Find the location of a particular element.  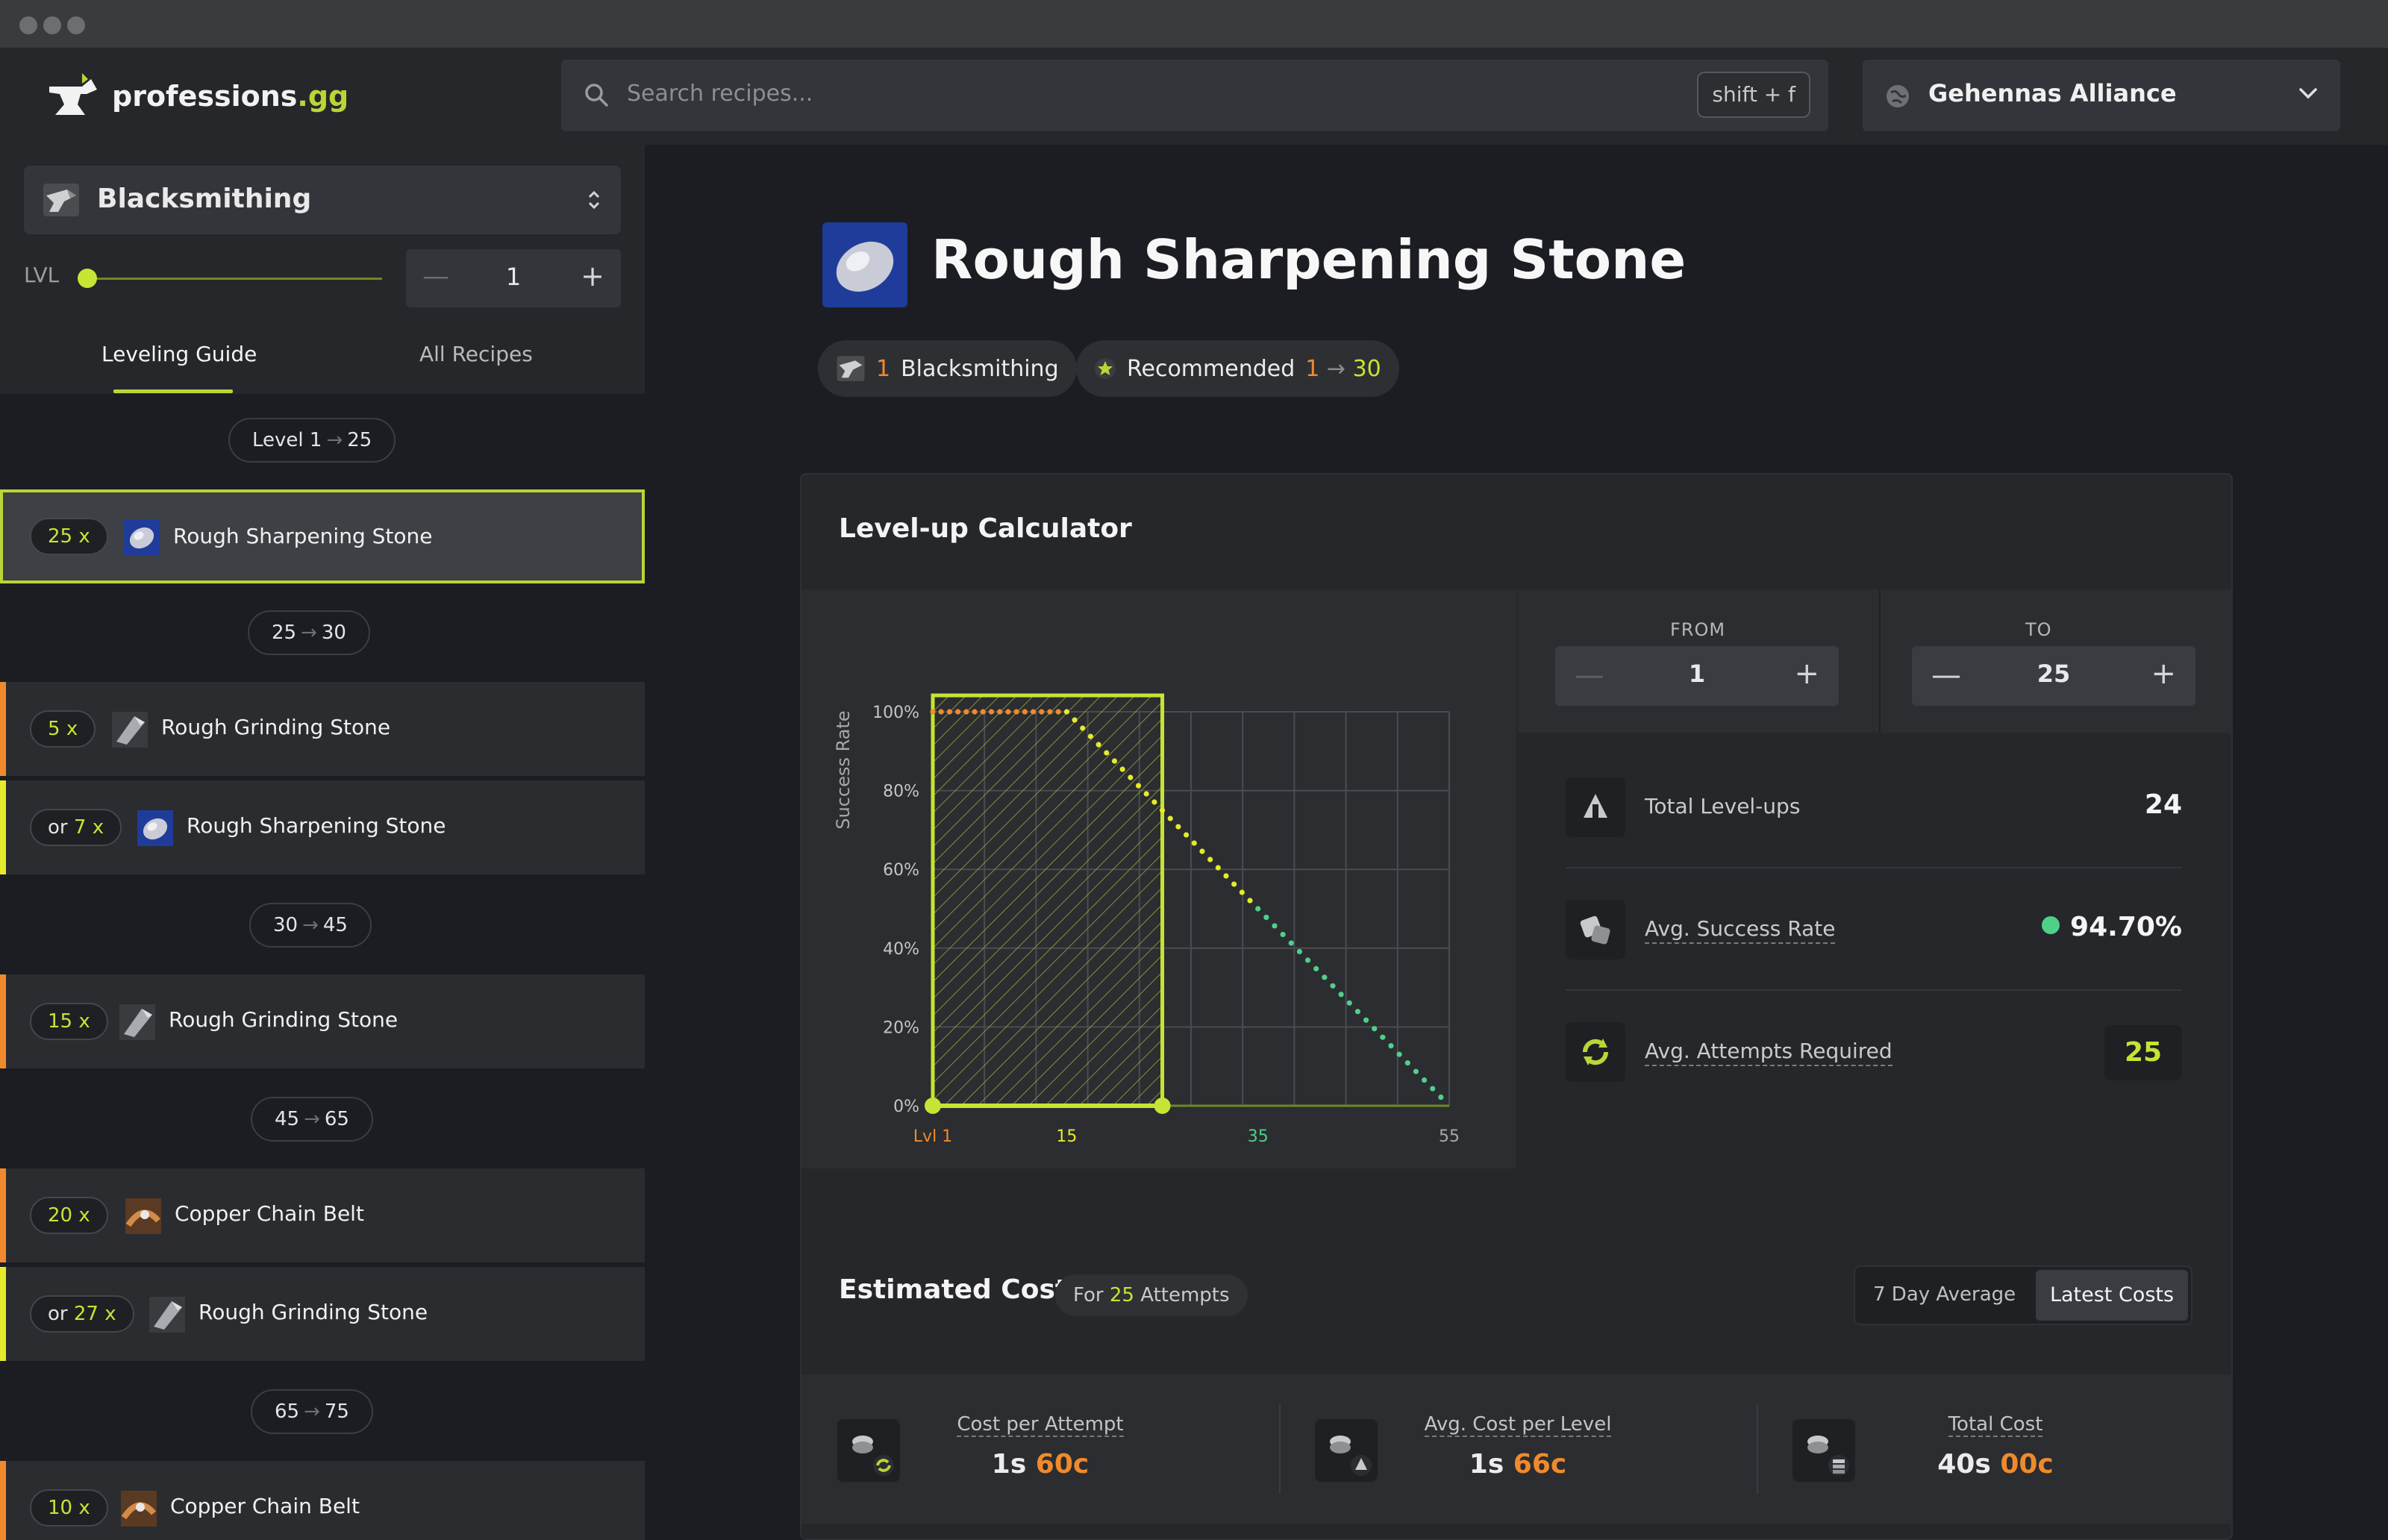

from-decrement-button: — is located at coordinates (1589, 675).